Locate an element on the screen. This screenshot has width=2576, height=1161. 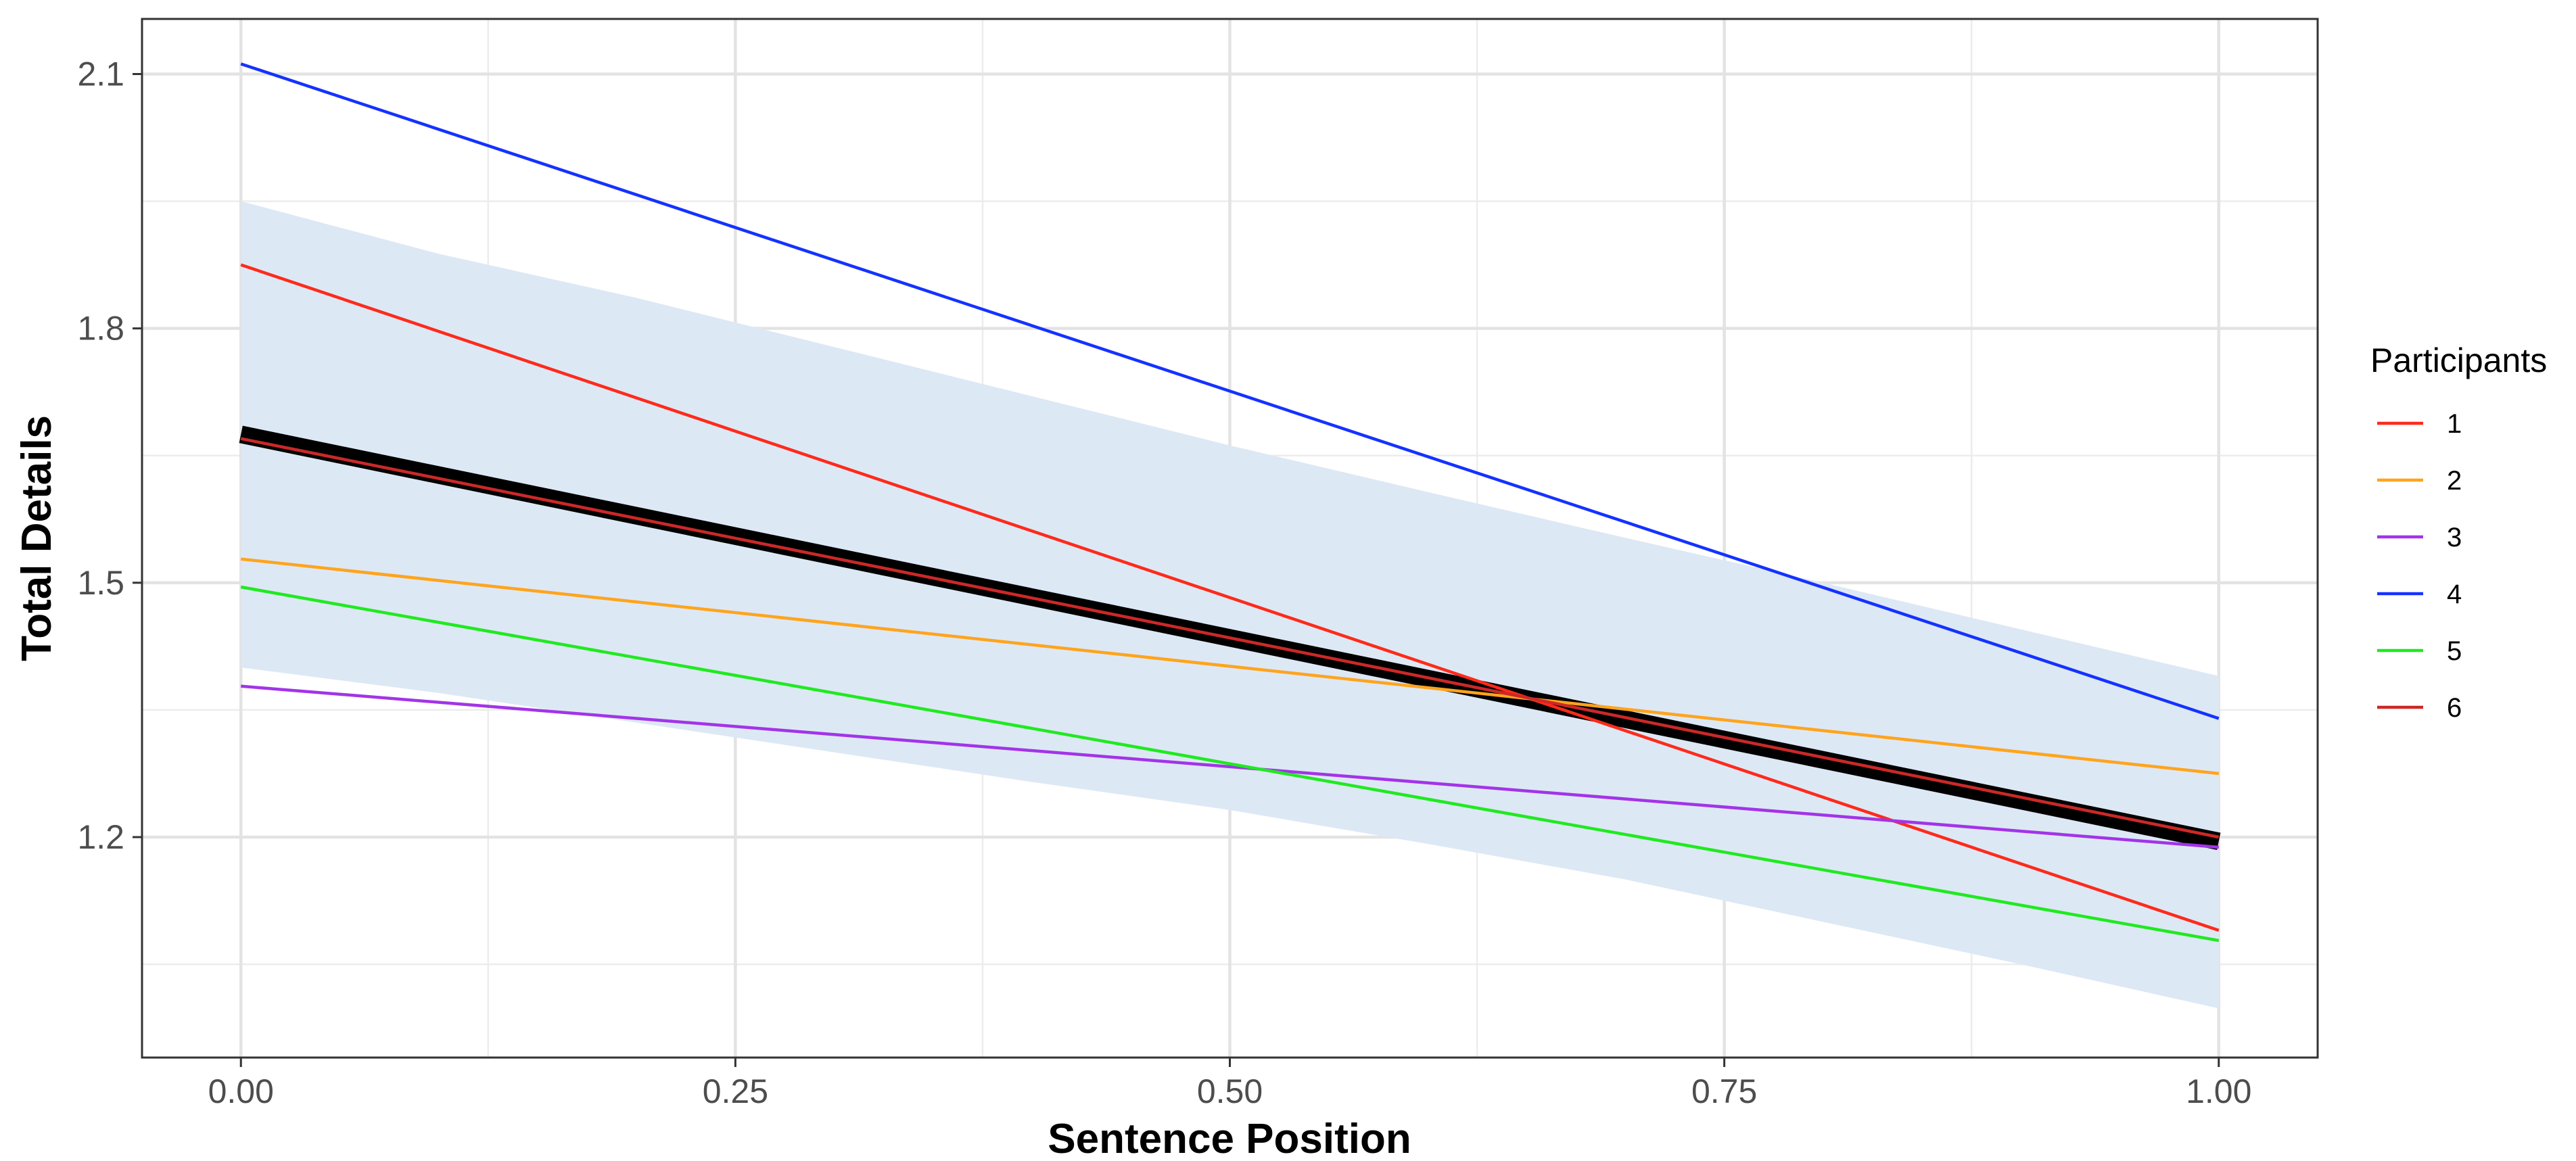
y-axis: 1.2 1.5 1.8 2.1 is located at coordinates (109, 455).